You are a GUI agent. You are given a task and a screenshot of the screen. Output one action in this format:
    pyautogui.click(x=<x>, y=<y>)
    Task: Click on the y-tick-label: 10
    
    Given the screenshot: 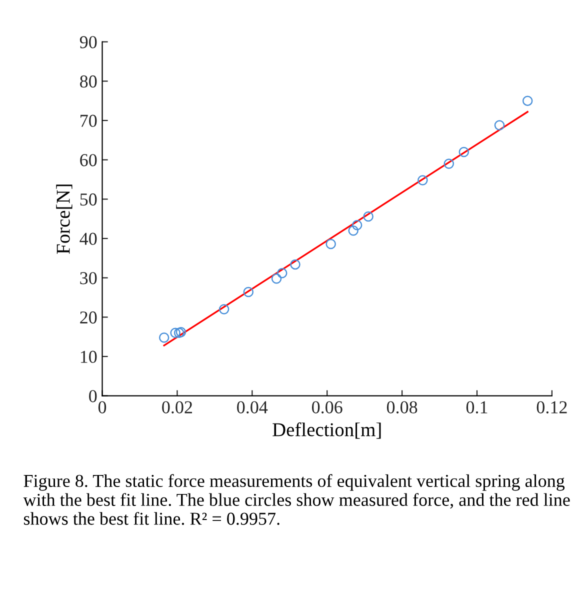 What is the action you would take?
    pyautogui.click(x=88, y=356)
    